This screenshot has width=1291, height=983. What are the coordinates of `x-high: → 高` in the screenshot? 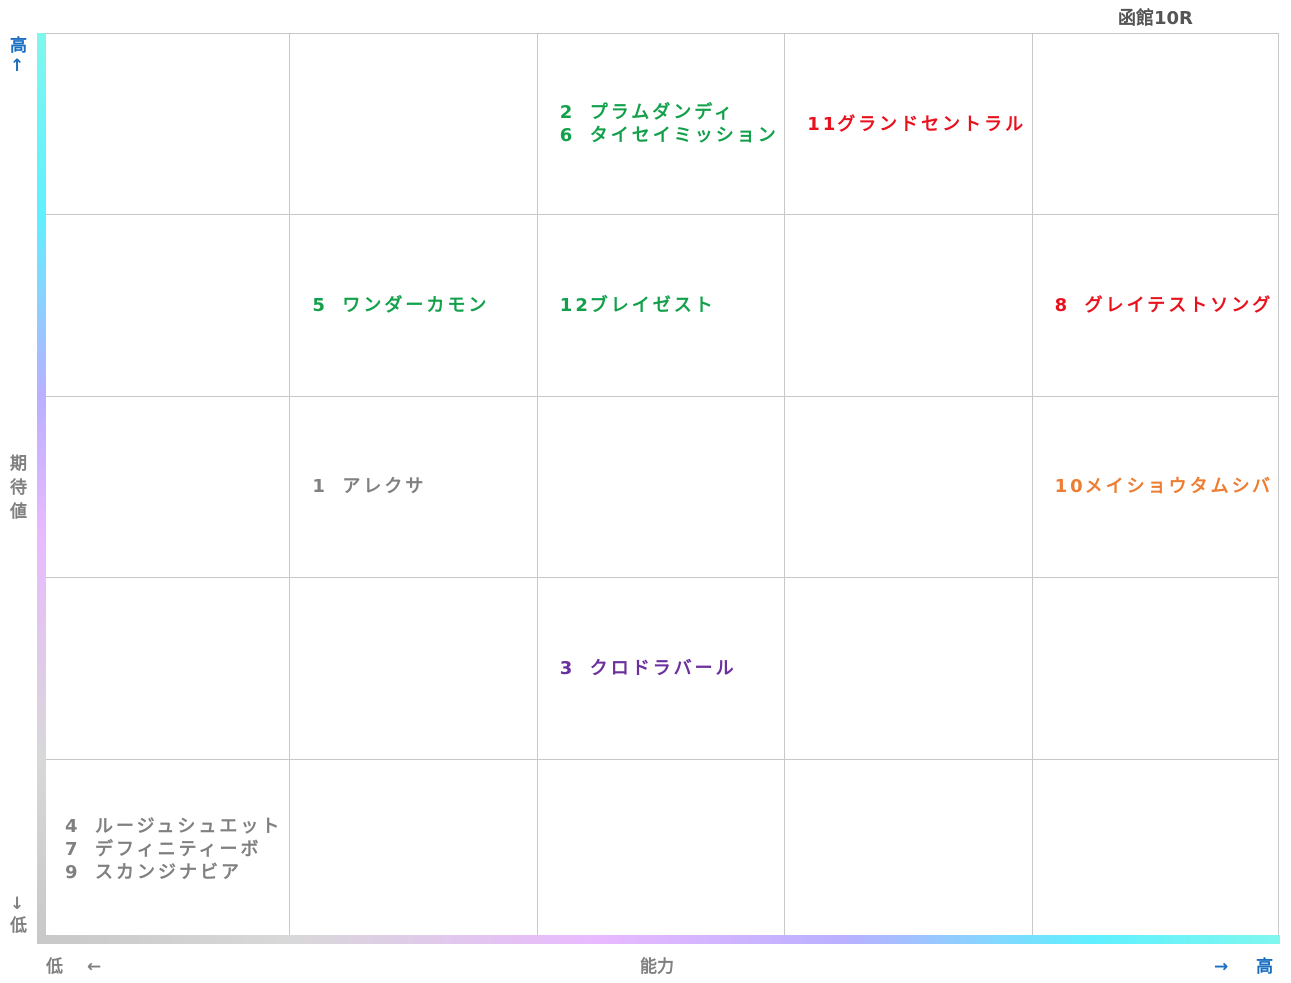 It's located at (1244, 967).